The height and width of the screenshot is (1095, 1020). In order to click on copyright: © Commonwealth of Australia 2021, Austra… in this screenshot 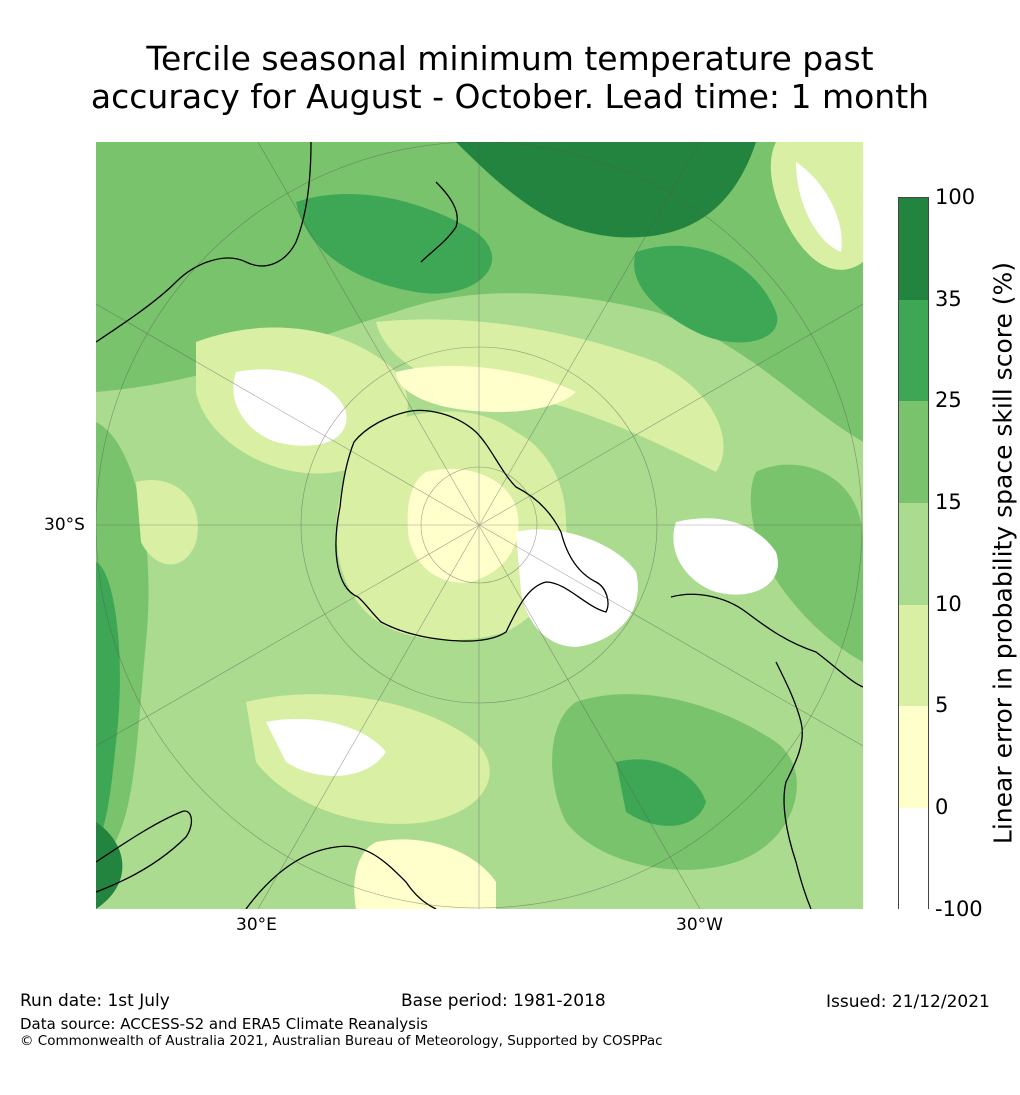, I will do `click(341, 1041)`.